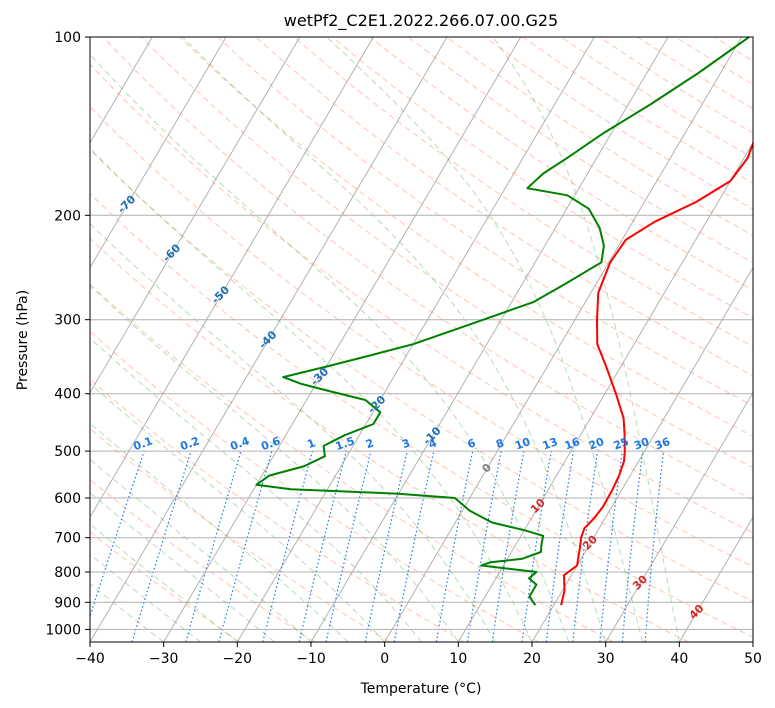 Image resolution: width=775 pixels, height=708 pixels. What do you see at coordinates (164, 659) in the screenshot?
I see `x-tick-label: −30` at bounding box center [164, 659].